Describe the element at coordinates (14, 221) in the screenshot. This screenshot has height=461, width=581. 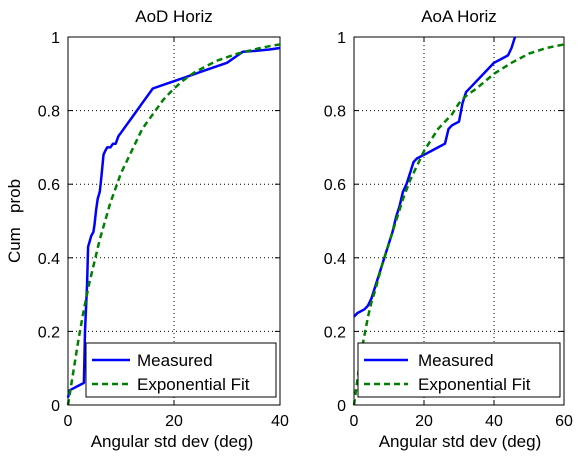
I see `y-axis-label: Cum prob` at that location.